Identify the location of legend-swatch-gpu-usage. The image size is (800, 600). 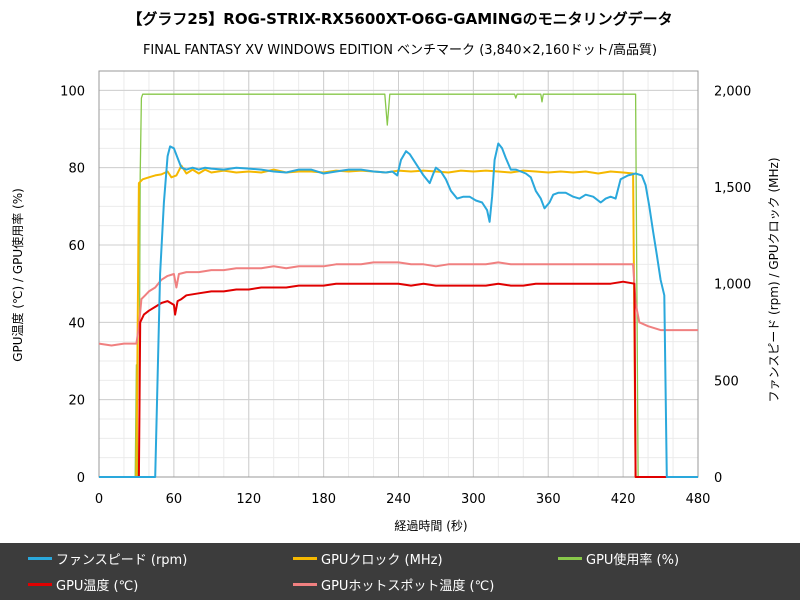
(570, 558).